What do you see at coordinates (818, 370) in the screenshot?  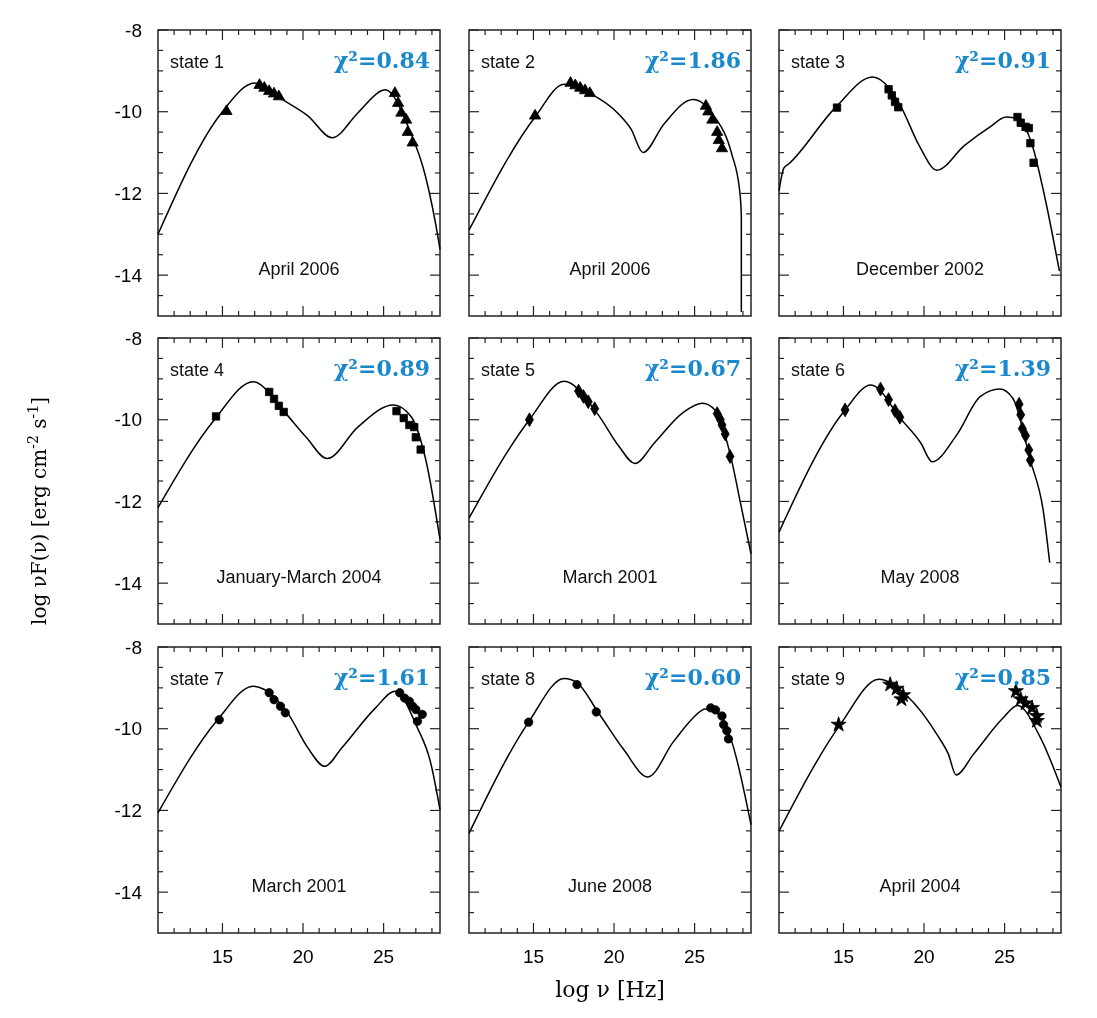 I see `annotation: state 6` at bounding box center [818, 370].